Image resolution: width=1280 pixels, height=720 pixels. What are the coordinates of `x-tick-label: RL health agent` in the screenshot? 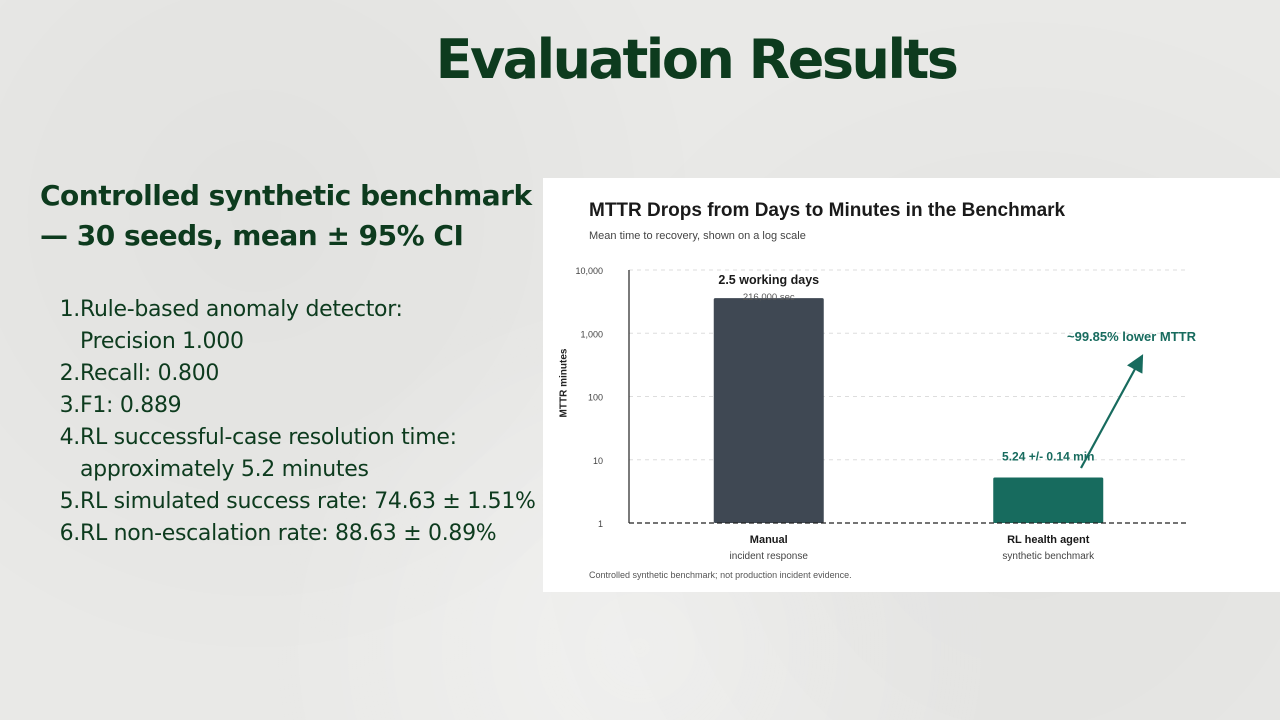 It's located at (1048, 540).